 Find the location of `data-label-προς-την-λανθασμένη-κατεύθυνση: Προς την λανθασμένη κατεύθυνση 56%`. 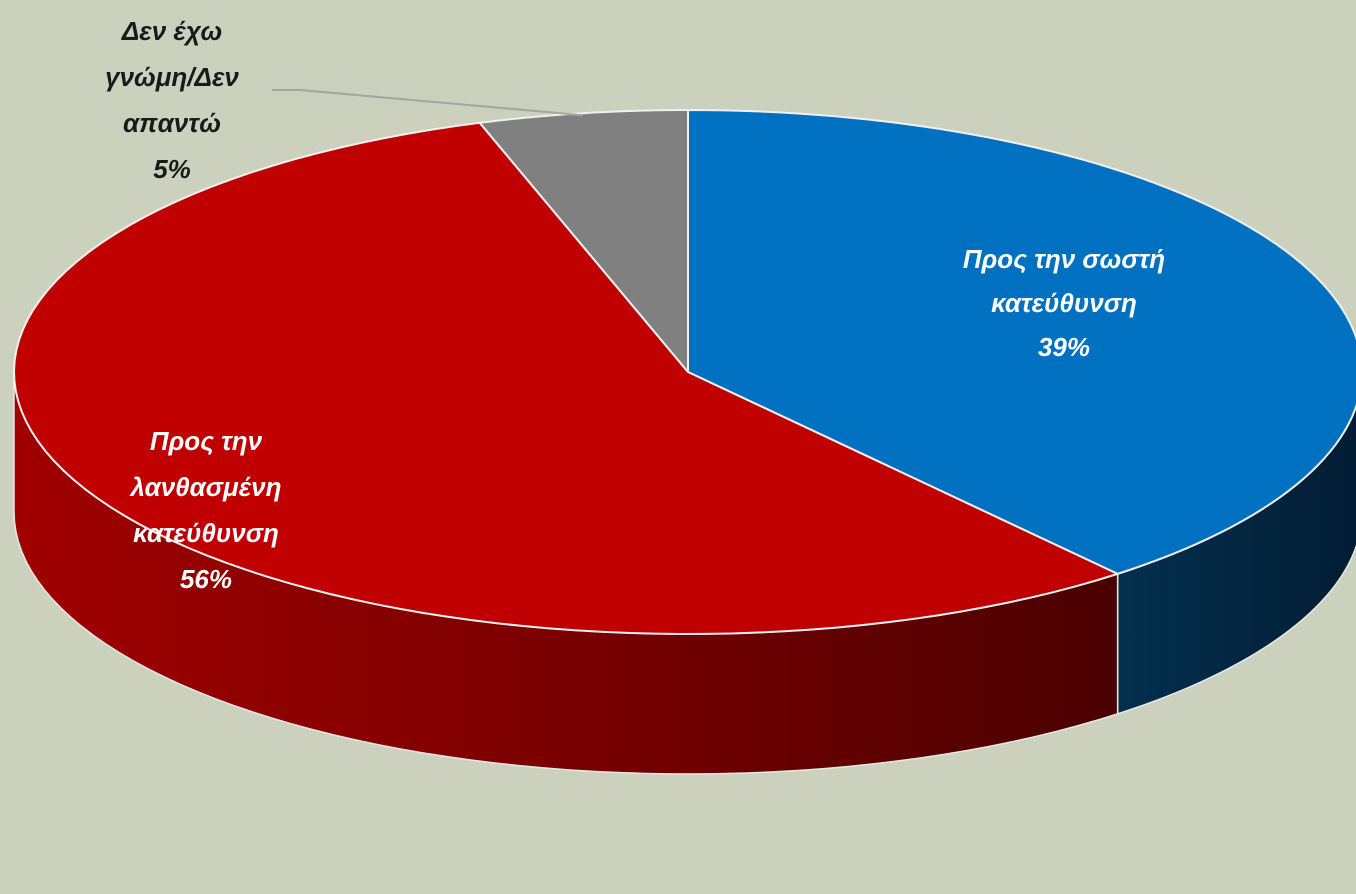

data-label-προς-την-λανθασμένη-κατεύθυνση: Προς την λανθασμένη κατεύθυνση 56% is located at coordinates (204, 510).